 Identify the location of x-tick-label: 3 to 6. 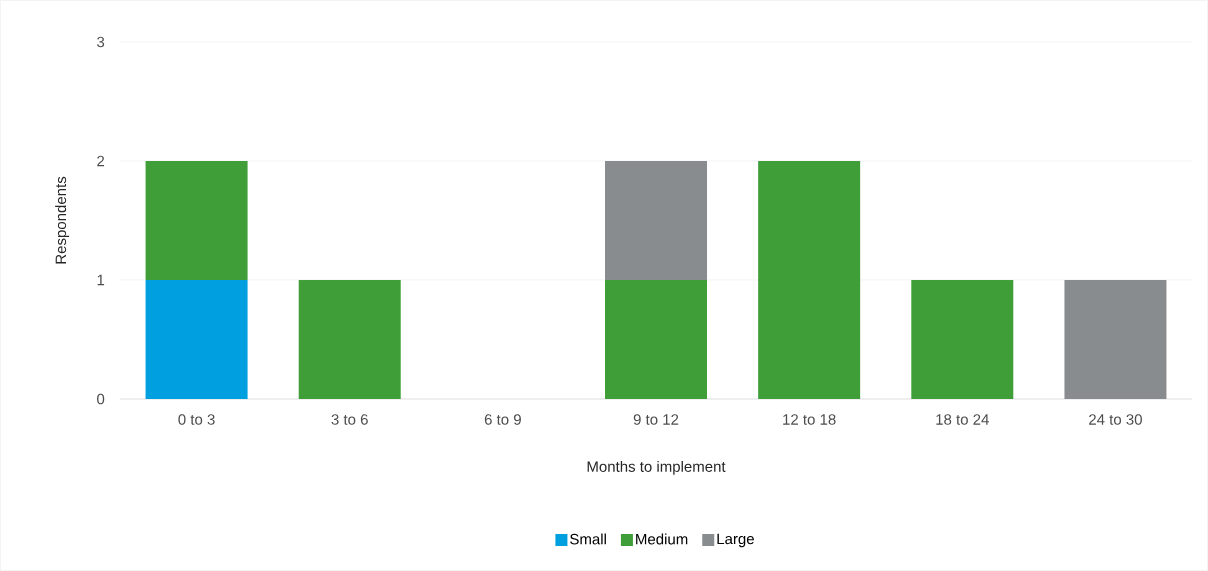
(349, 419).